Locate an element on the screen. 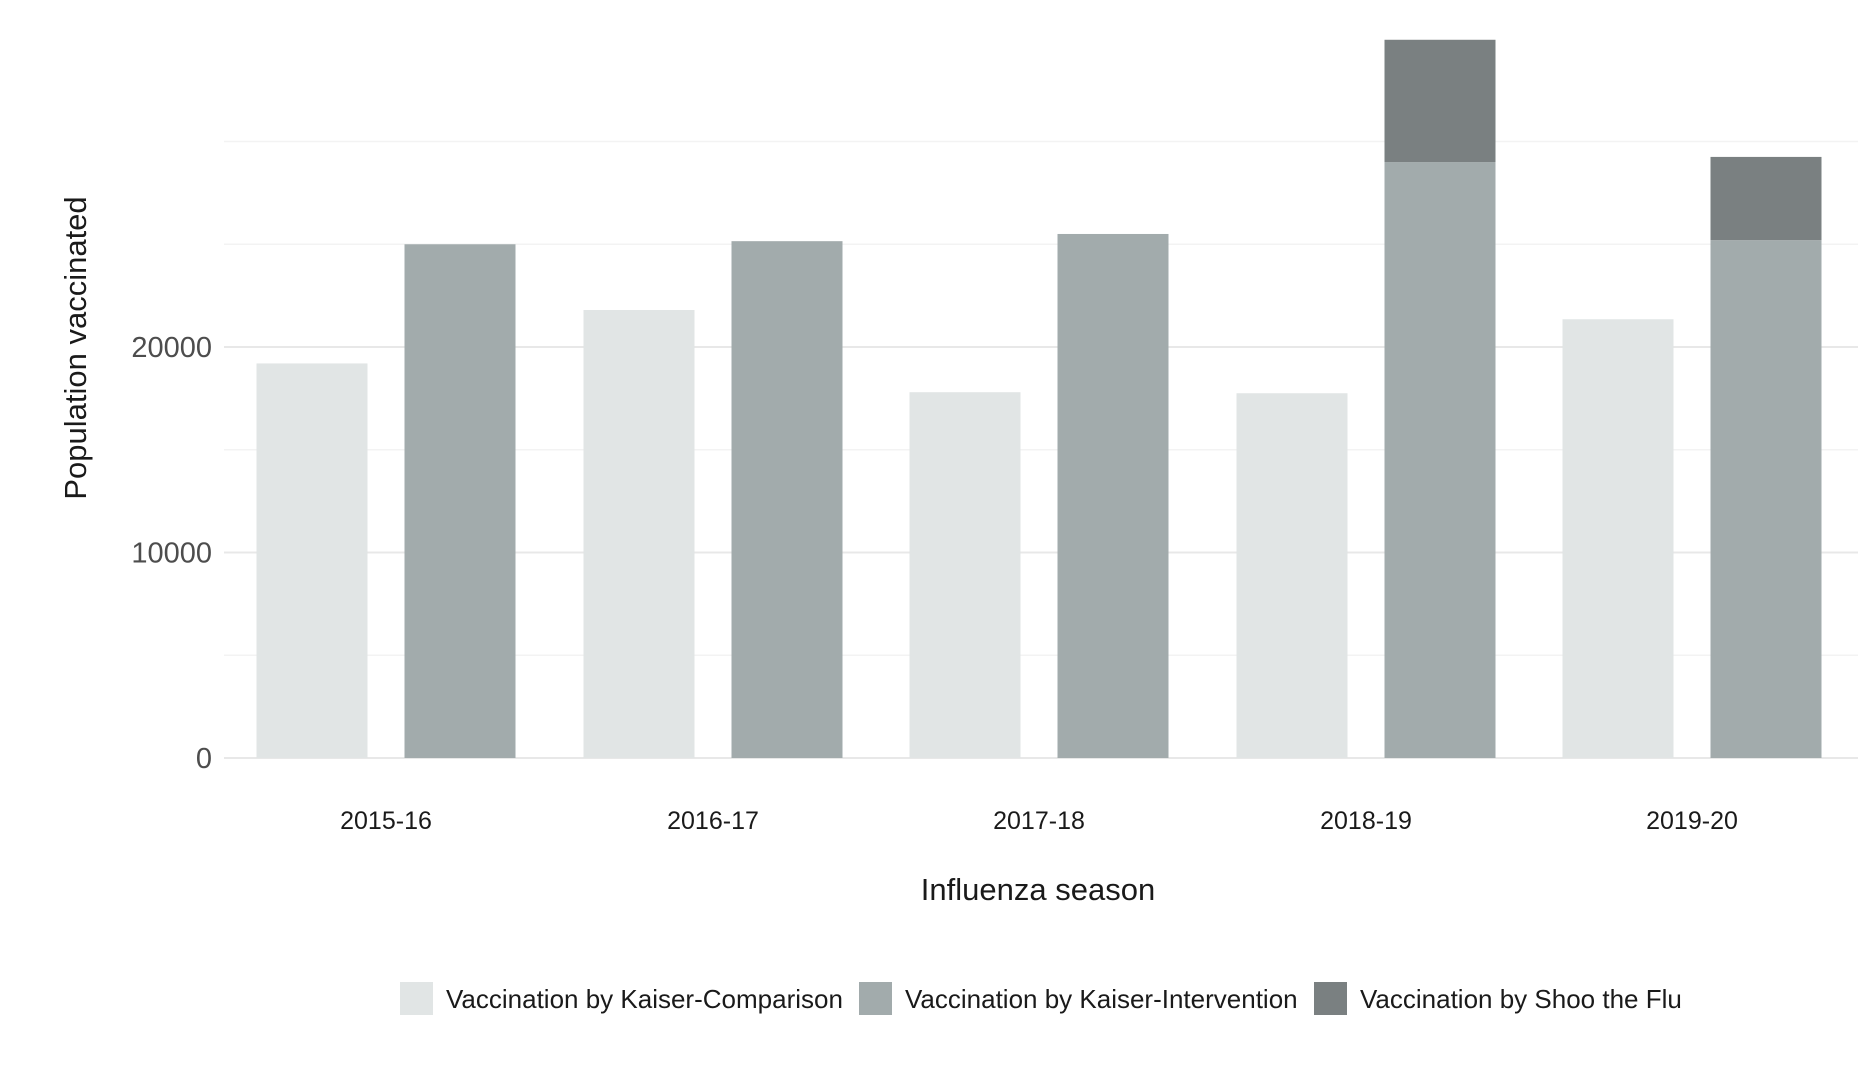 The width and height of the screenshot is (1868, 1081). y-axis-ticks: 0 10000 20000 is located at coordinates (171, 553).